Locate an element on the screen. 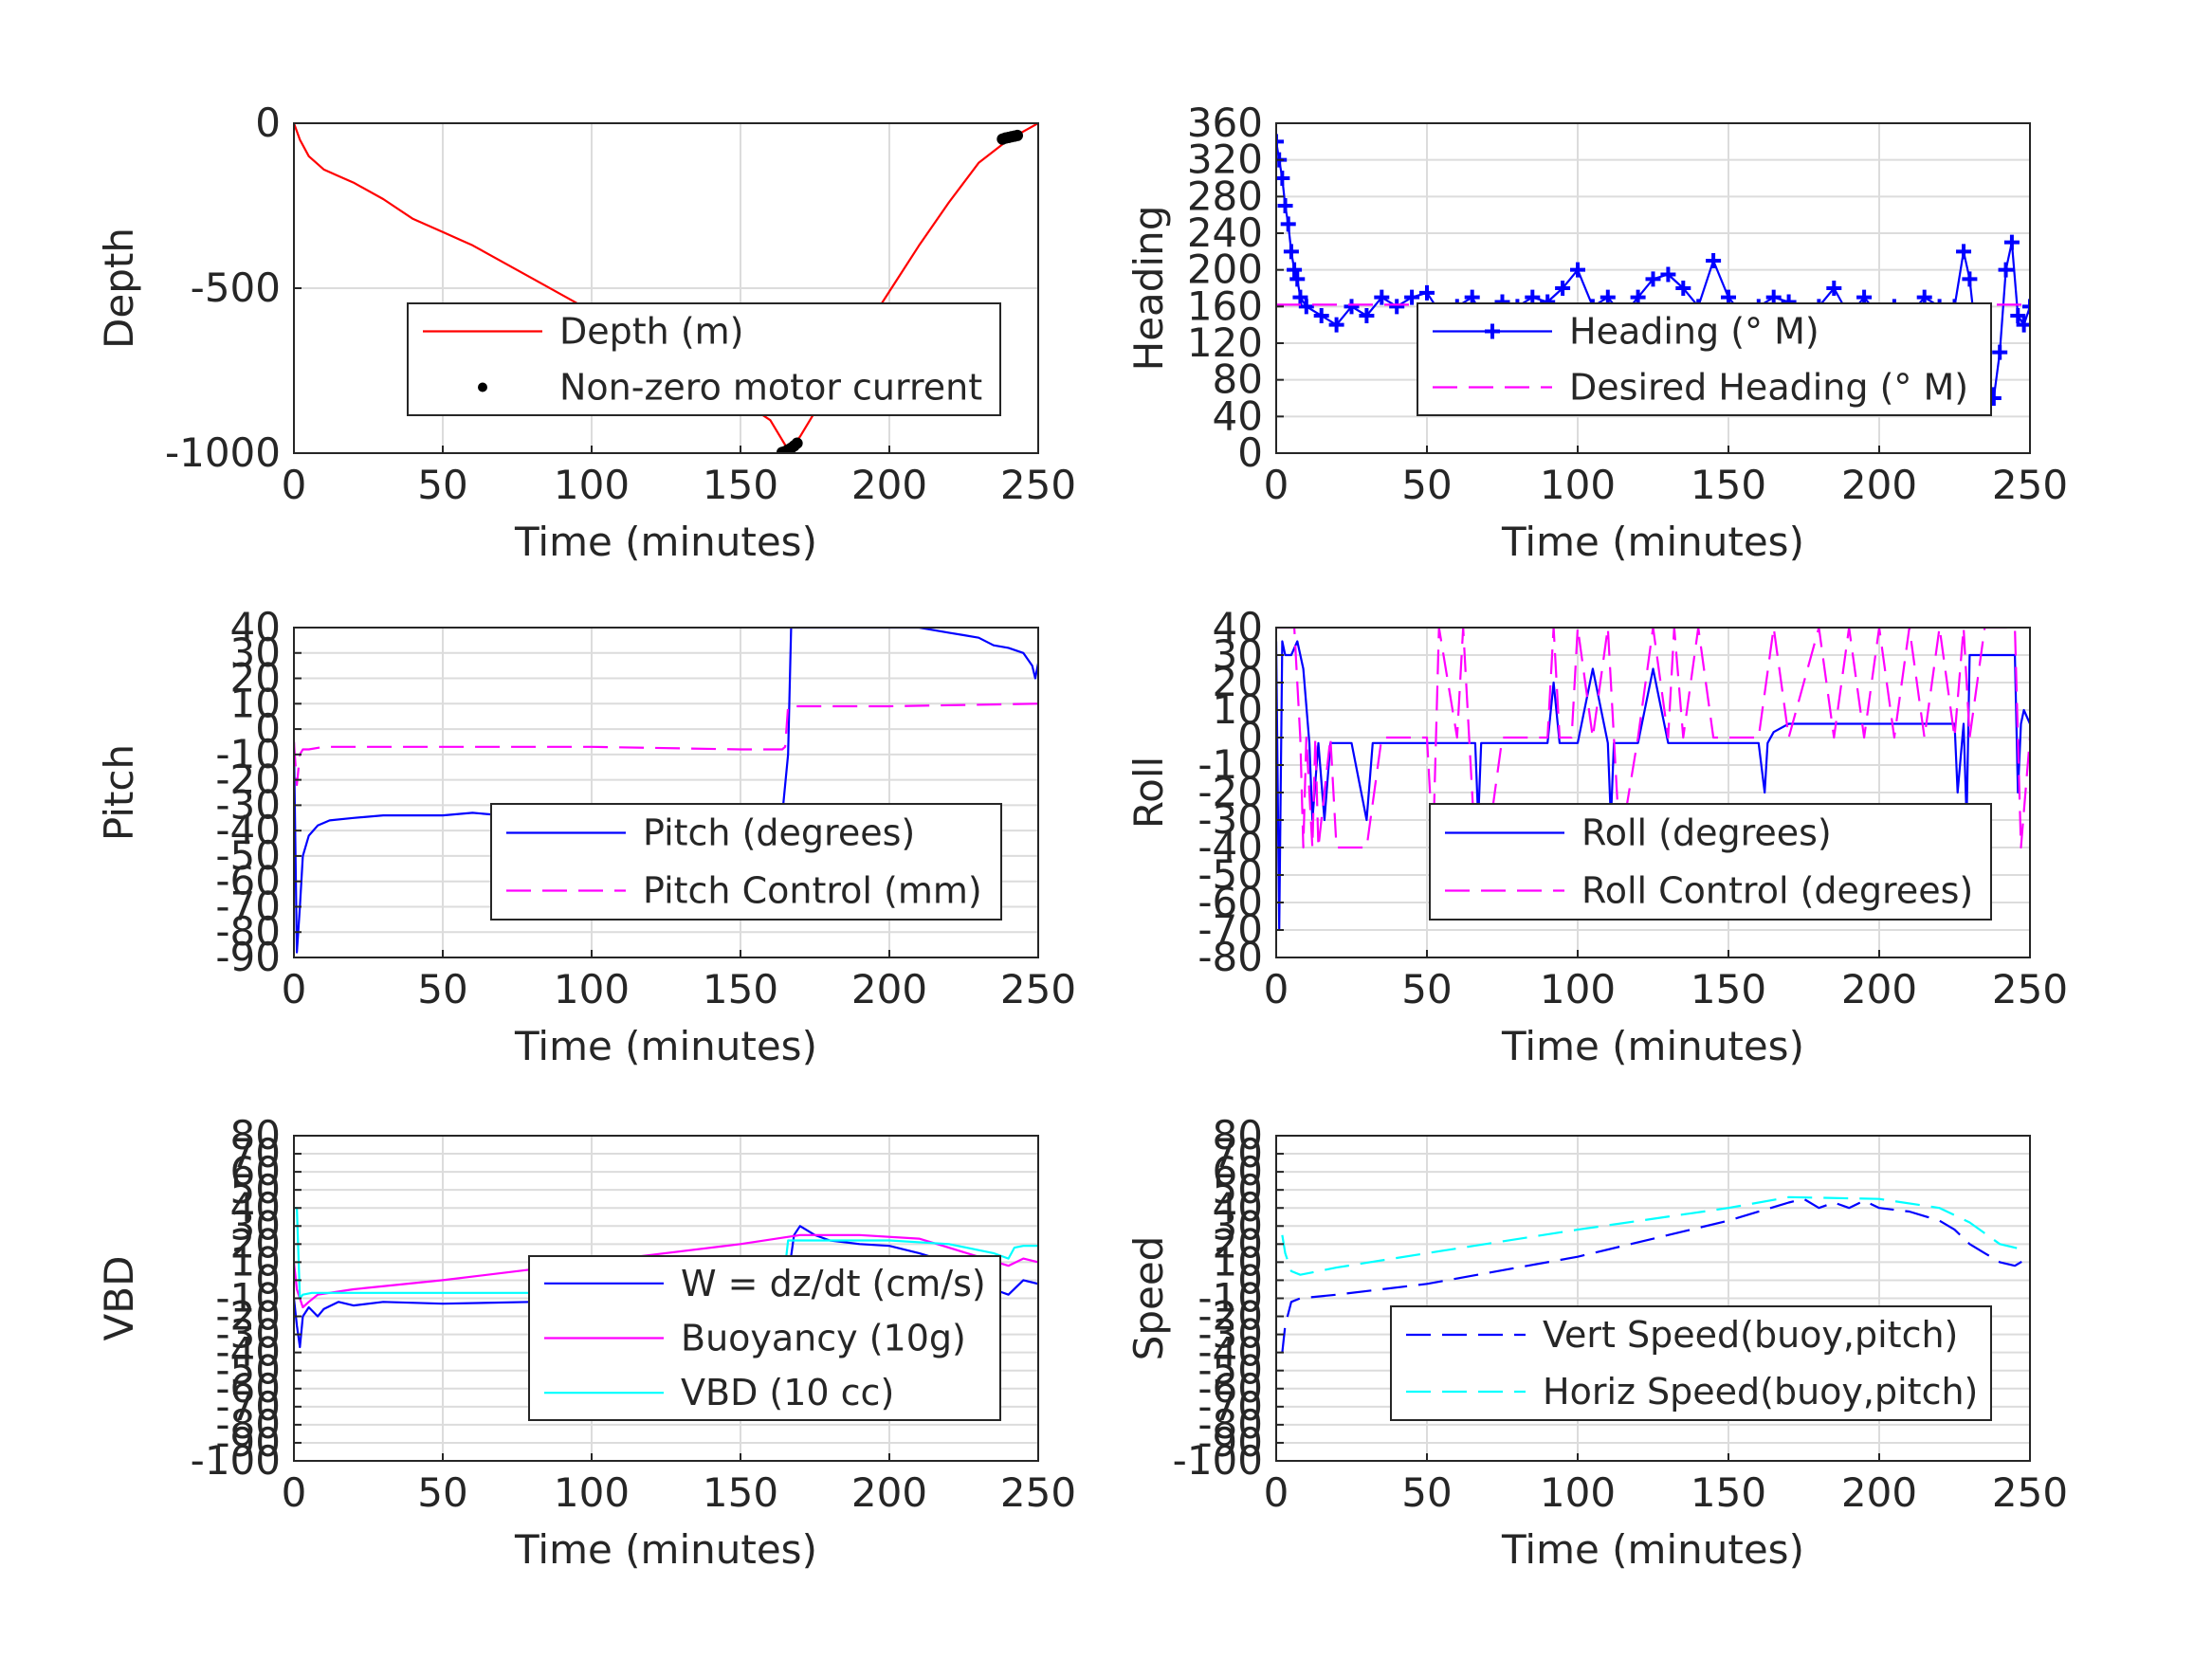  speed-y-tick-label: -90 is located at coordinates (1230, 1442).